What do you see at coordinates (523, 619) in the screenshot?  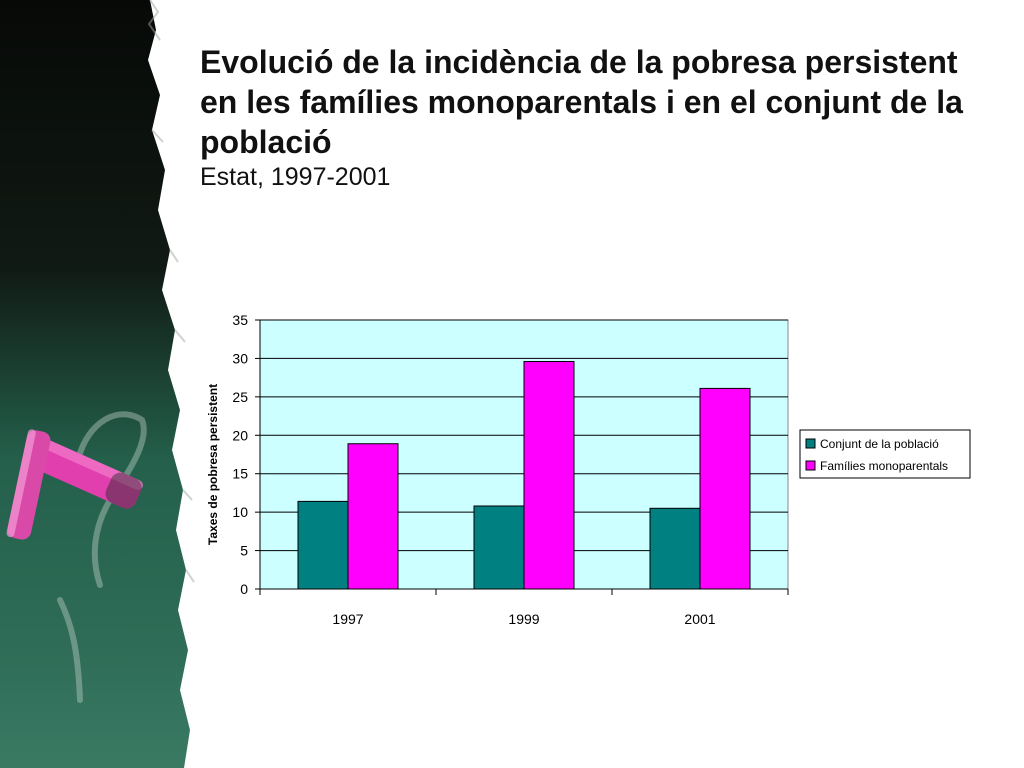 I see `x-tick-label: 1999` at bounding box center [523, 619].